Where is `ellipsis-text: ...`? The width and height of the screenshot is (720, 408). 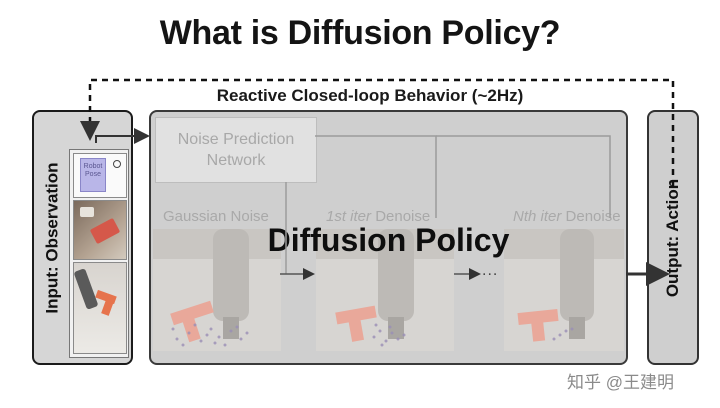 ellipsis-text: ... is located at coordinates (490, 270).